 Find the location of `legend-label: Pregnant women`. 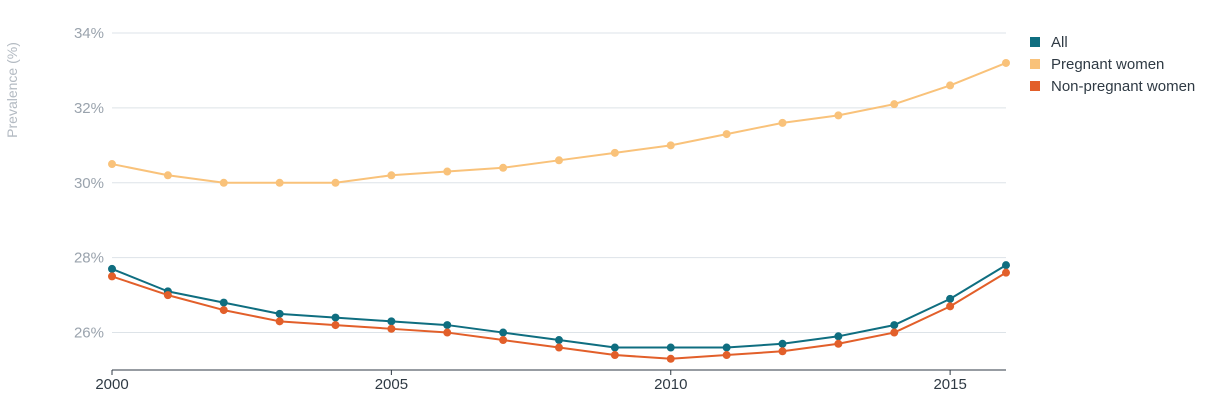

legend-label: Pregnant women is located at coordinates (1107, 64).